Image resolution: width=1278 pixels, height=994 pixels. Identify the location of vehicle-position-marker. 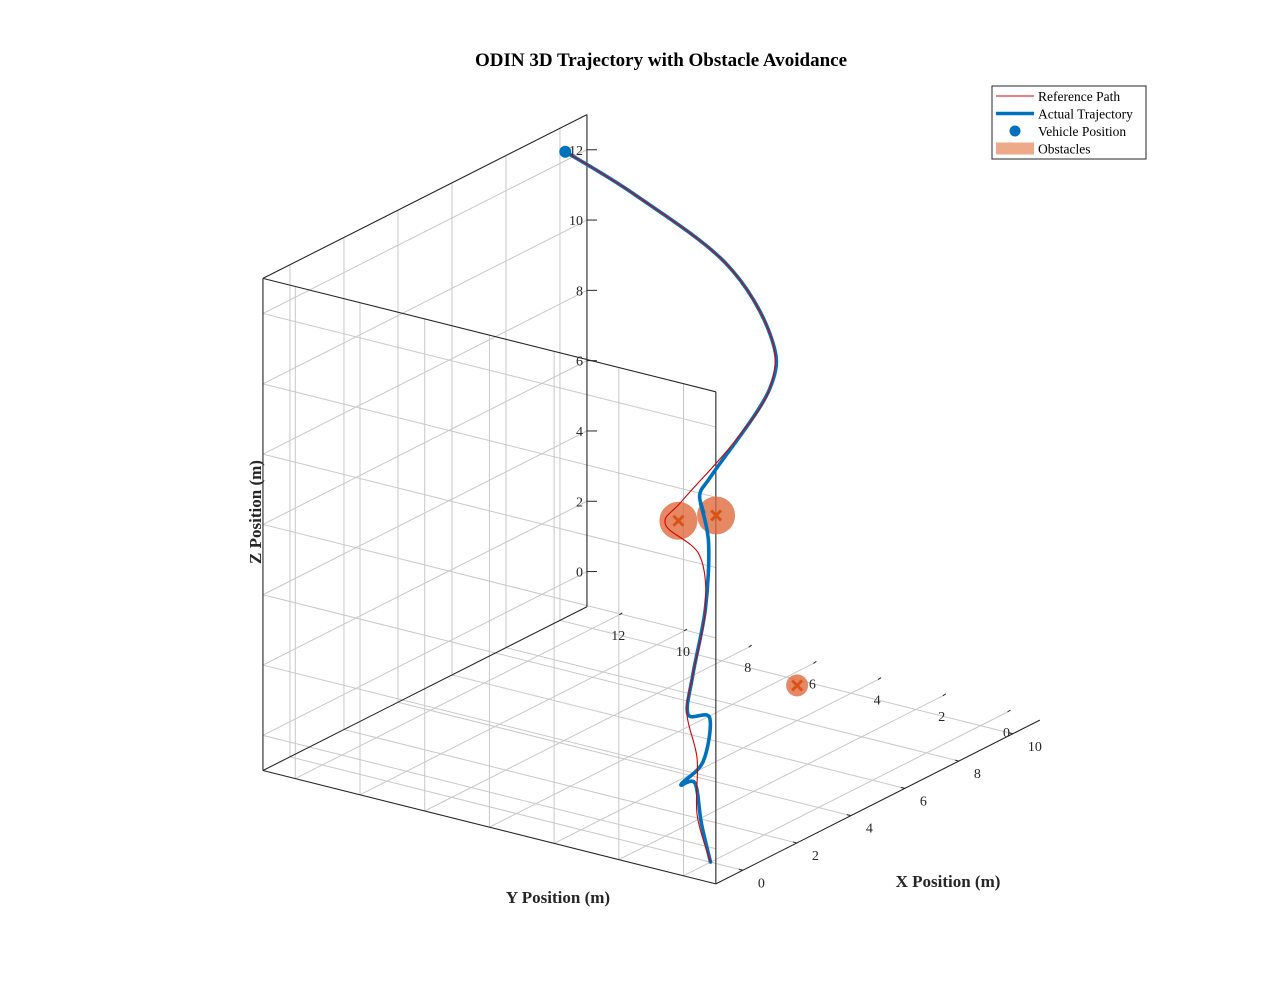
(565, 151).